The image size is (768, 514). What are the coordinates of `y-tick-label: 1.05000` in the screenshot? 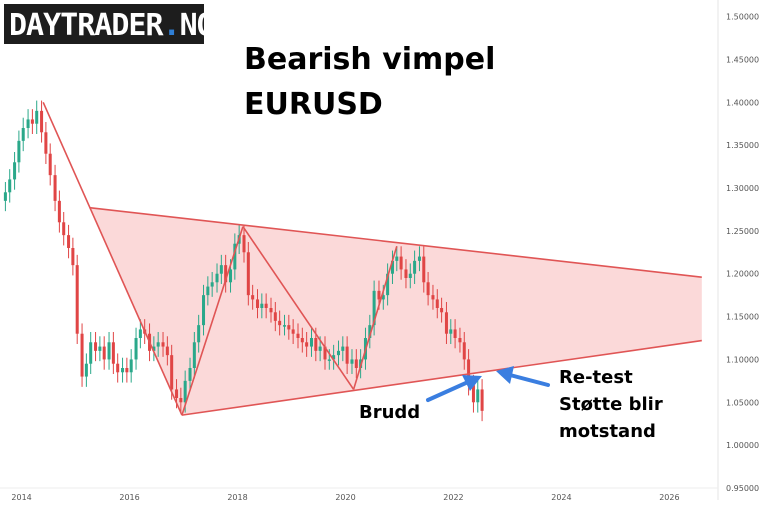 It's located at (742, 402).